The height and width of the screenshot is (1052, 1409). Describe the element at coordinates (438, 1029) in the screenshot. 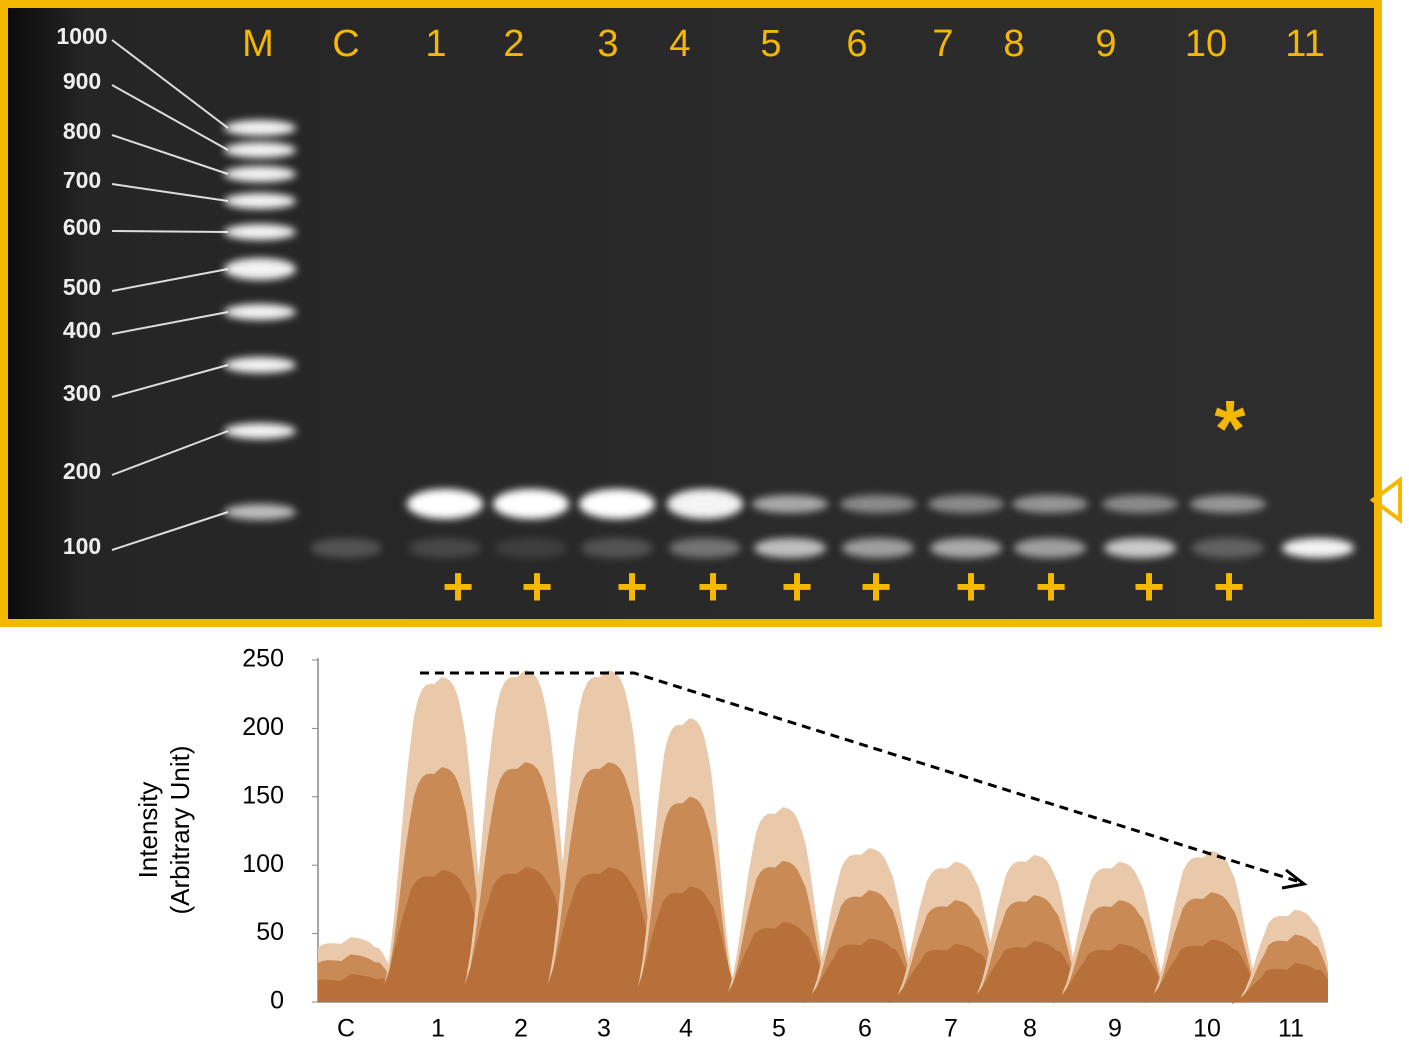

I see `x-tick-label: 1` at that location.